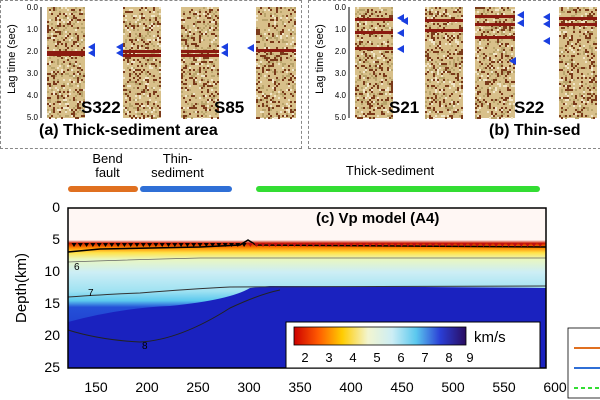 Image resolution: width=600 pixels, height=400 pixels. I want to click on panel-b-plot: Lag time (sec) 0.0 1.0 2.0 3.0 4.0 5.0, so click(455, 62).